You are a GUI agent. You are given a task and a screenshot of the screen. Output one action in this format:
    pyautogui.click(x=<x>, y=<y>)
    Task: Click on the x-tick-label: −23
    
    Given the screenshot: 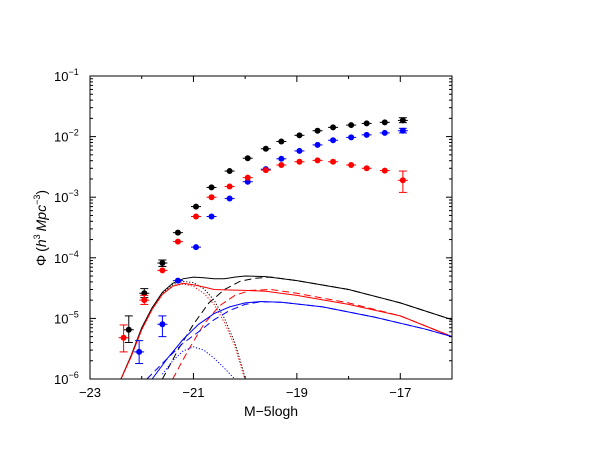 What is the action you would take?
    pyautogui.click(x=90, y=392)
    